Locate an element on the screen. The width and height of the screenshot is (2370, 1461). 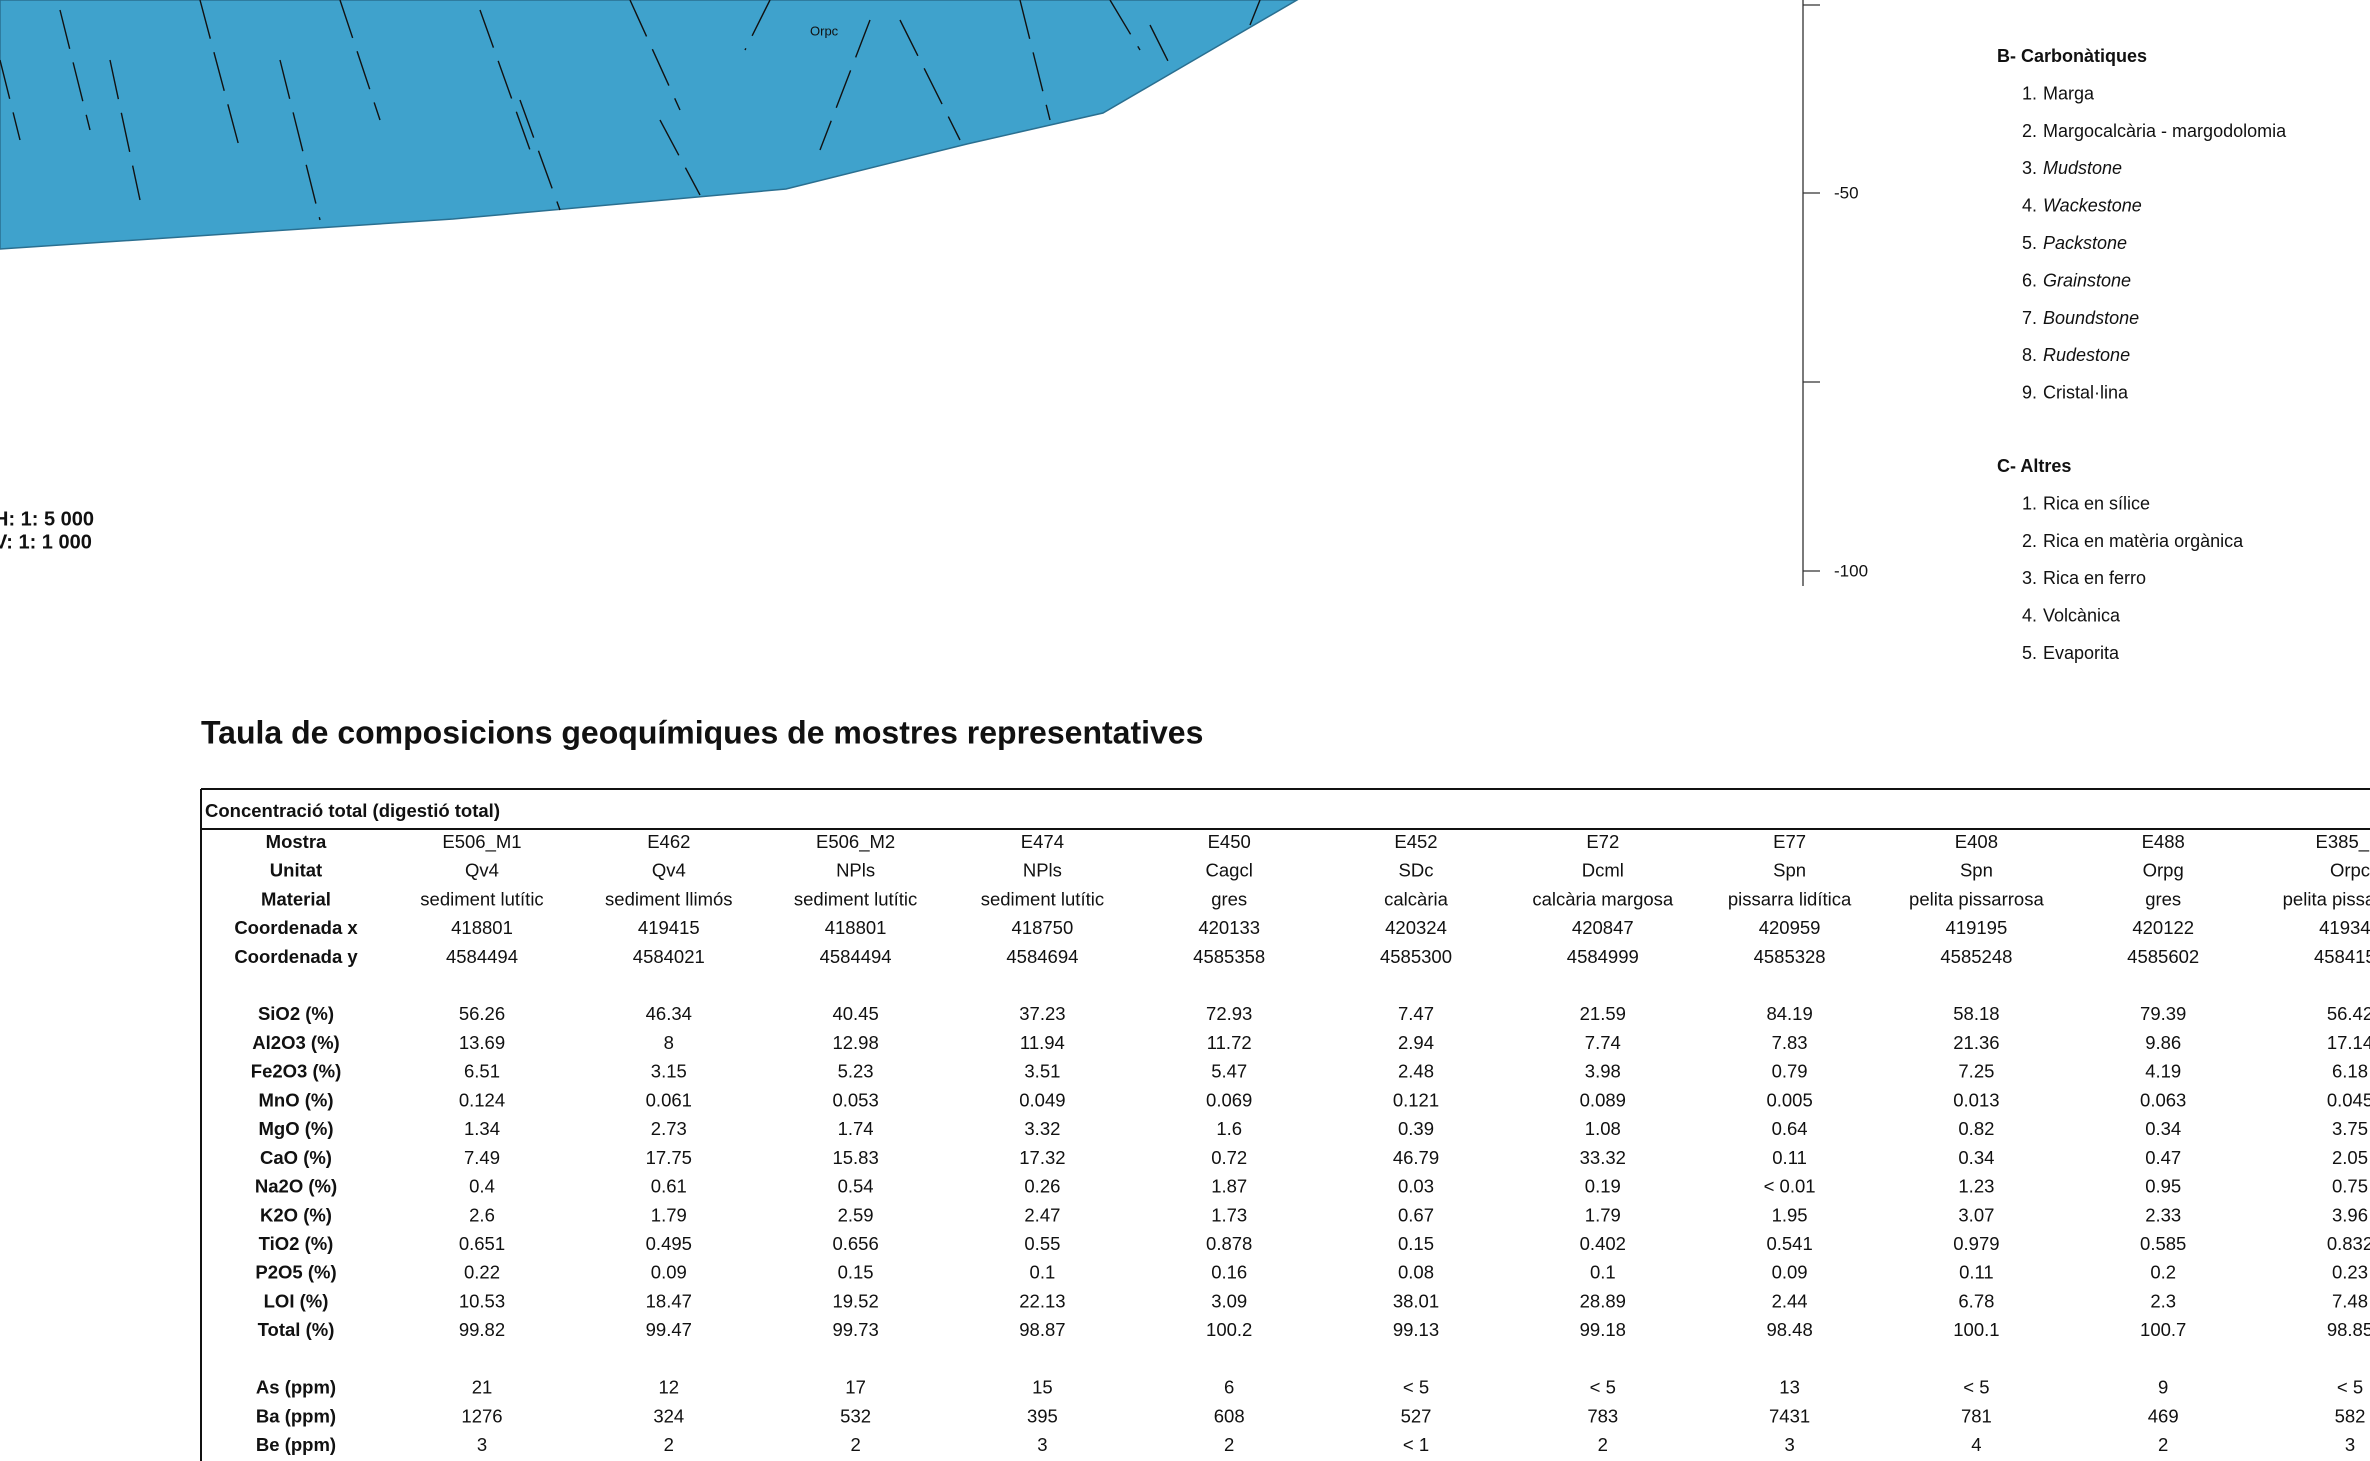
item-number: 4. is located at coordinates (2029, 615).